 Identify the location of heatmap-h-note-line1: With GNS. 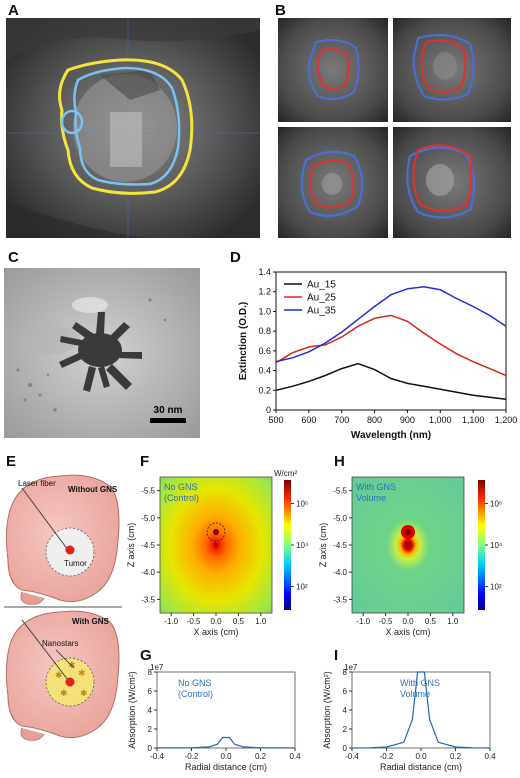
(376, 487).